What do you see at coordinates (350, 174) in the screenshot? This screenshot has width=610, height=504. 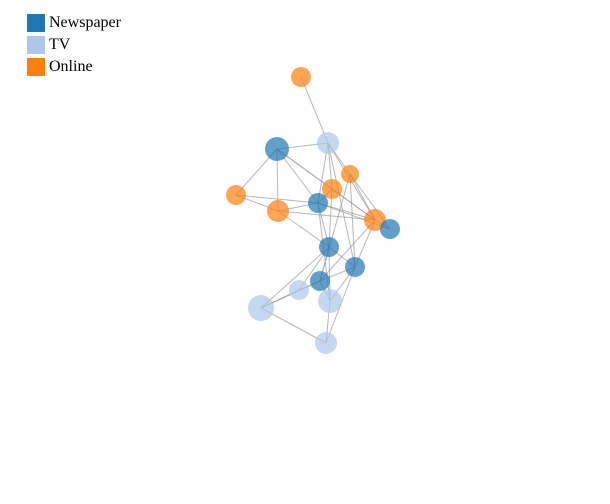 I see `node-online-o3` at bounding box center [350, 174].